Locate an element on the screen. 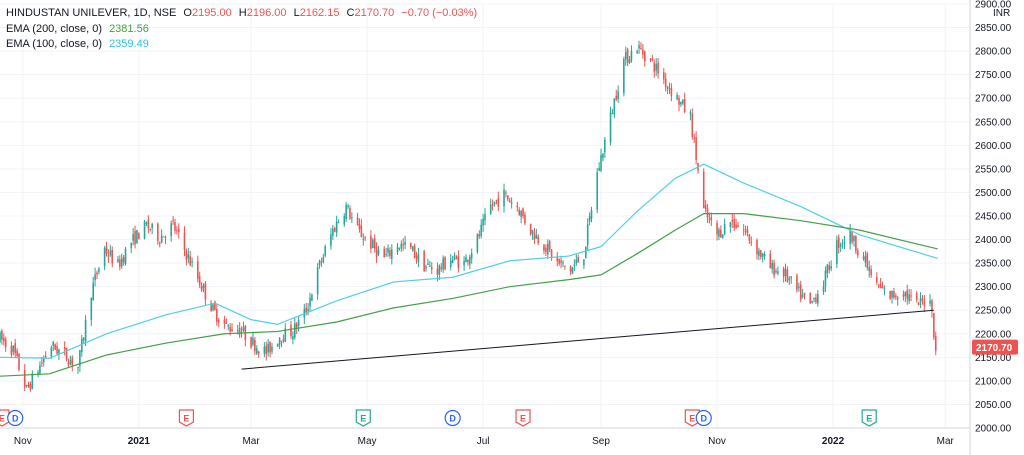 This screenshot has height=455, width=1024. dividend-marker: D is located at coordinates (703, 418).